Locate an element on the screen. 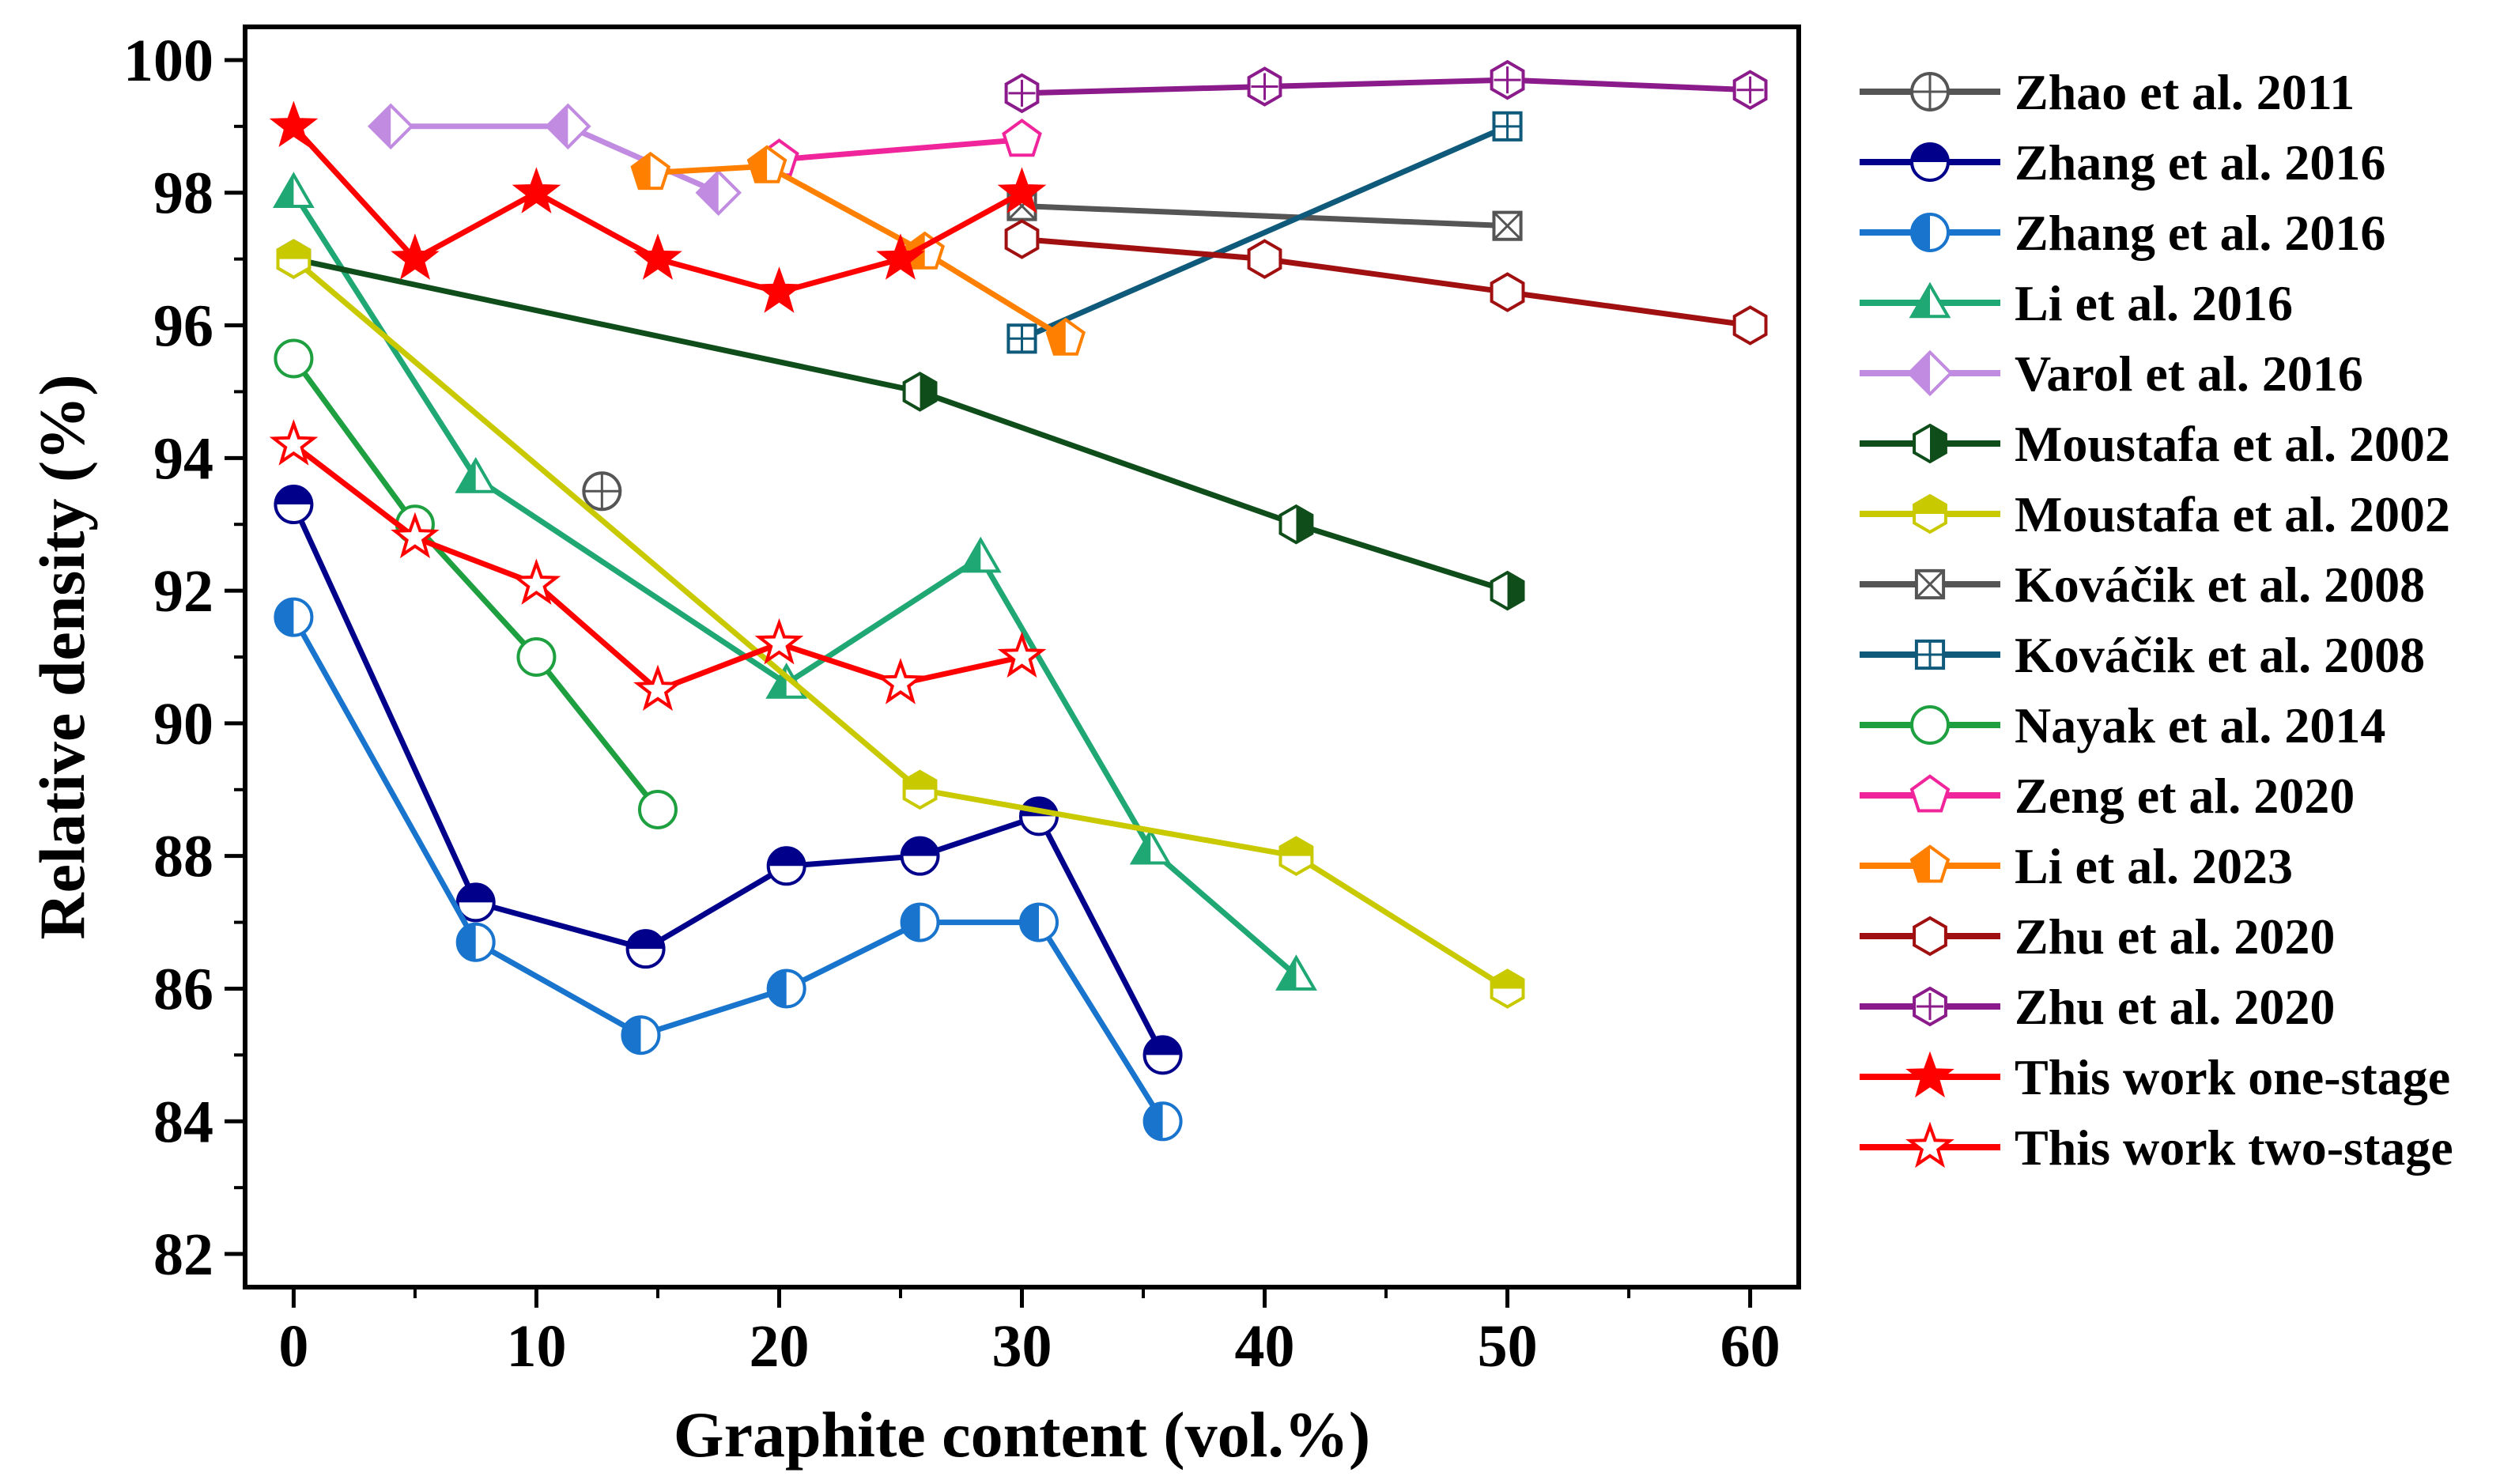  x-axis-title: Graphite content (vol.%) is located at coordinates (1022, 1435).